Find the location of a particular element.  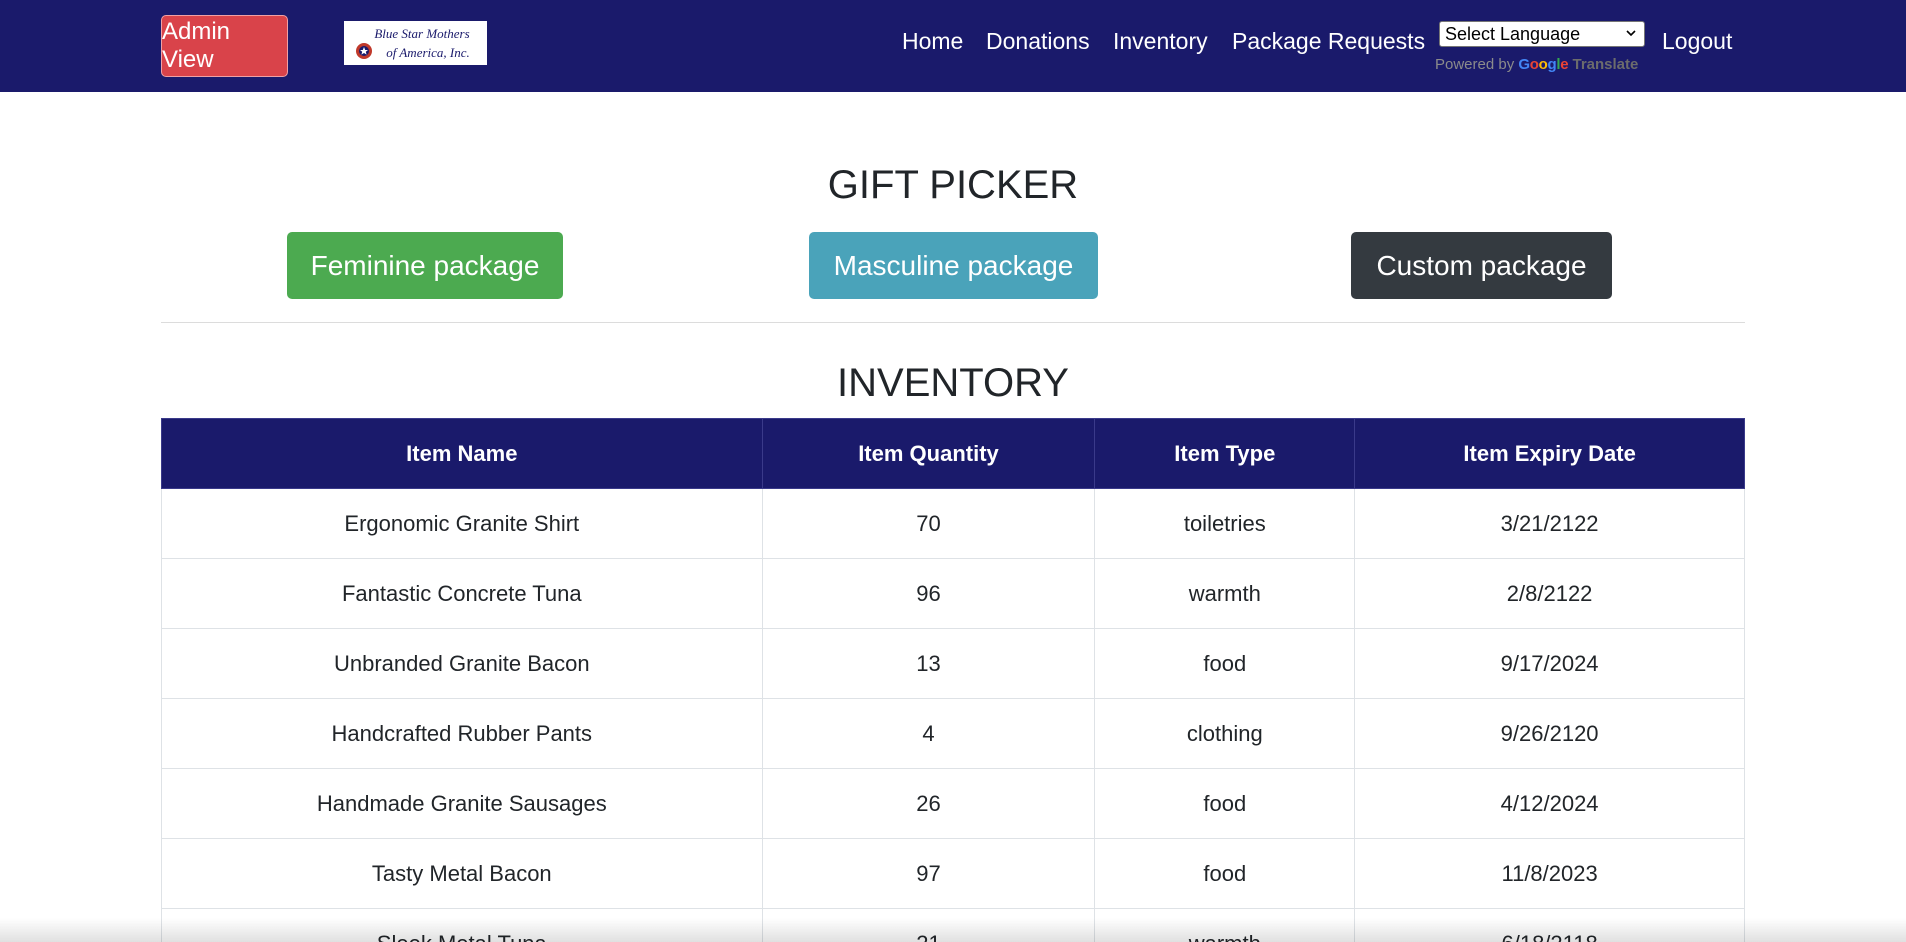

table-row: Tasty Metal Bacon 97 food 11/8/2023 is located at coordinates (953, 873).